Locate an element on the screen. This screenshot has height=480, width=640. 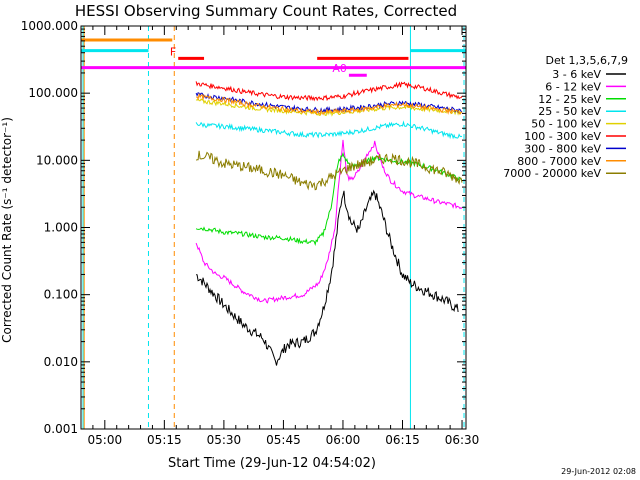
flag-label: A1 is located at coordinates (71, 61).